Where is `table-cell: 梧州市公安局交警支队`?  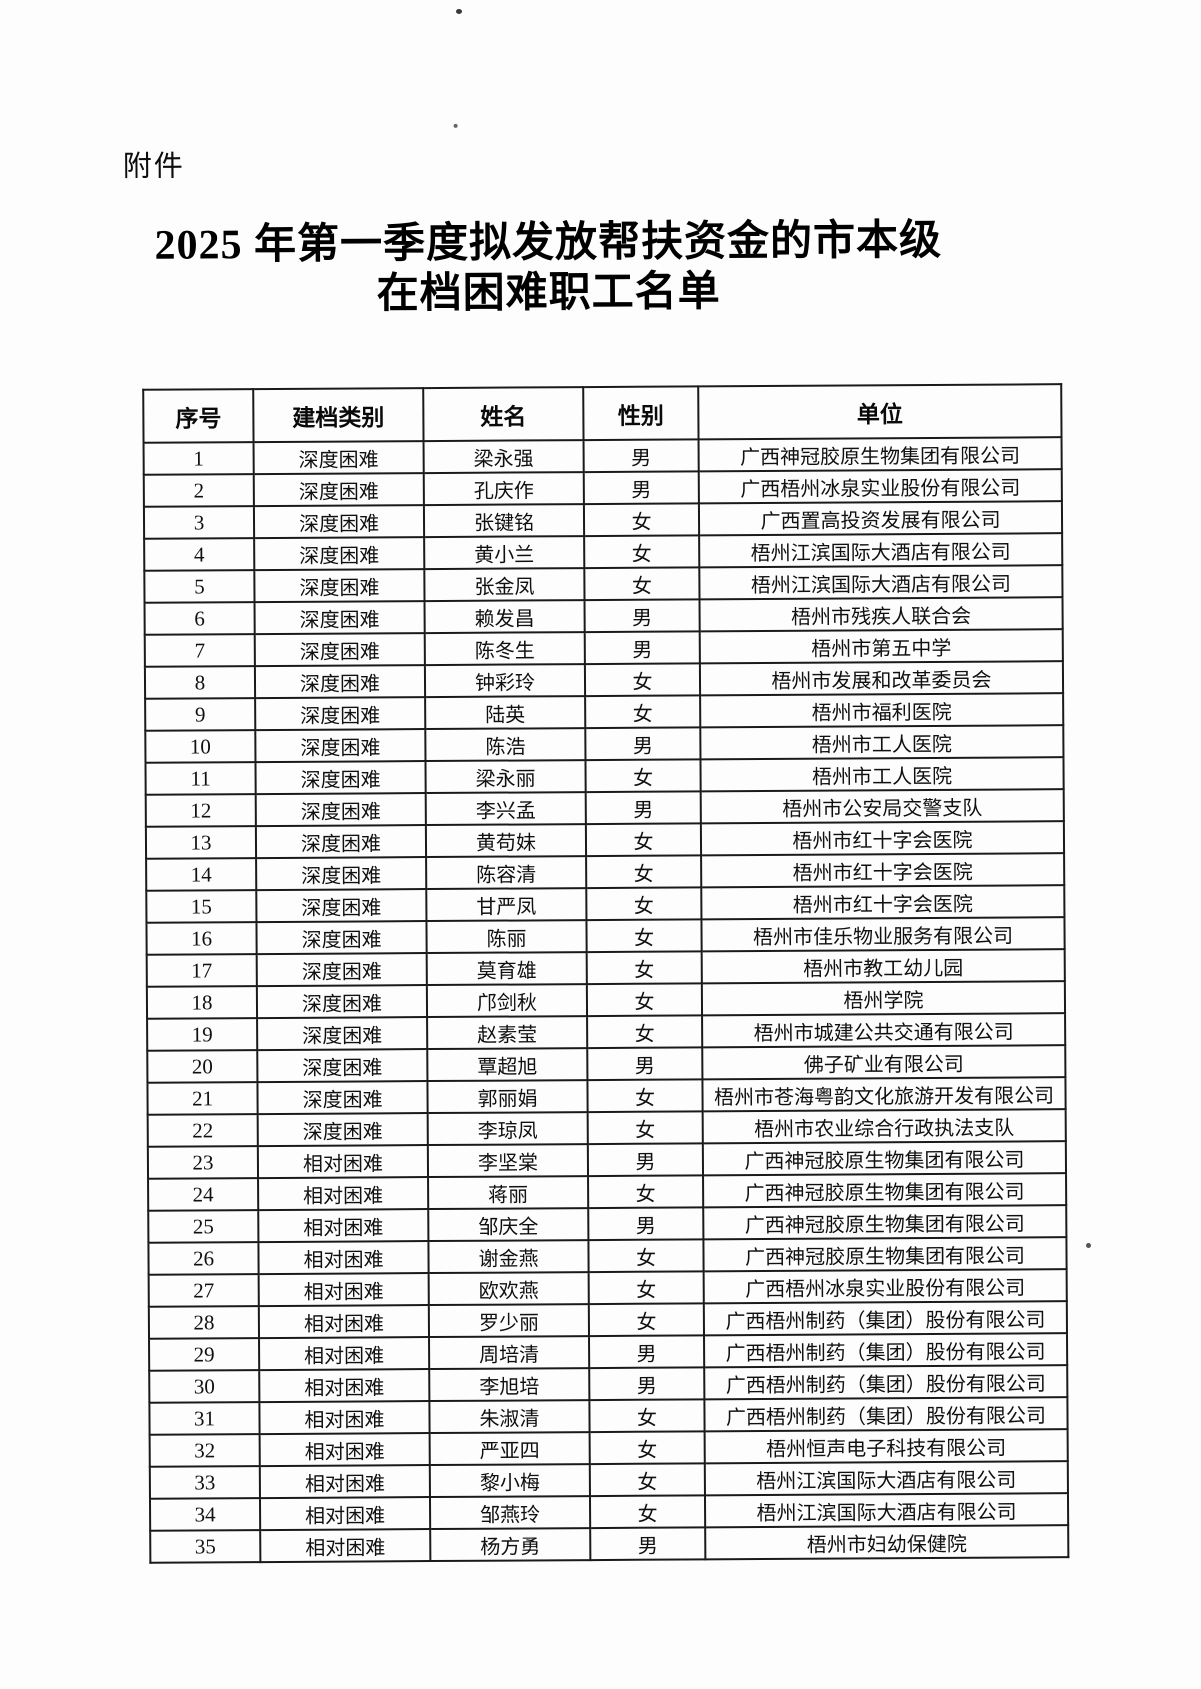
table-cell: 梧州市公安局交警支队 is located at coordinates (882, 806).